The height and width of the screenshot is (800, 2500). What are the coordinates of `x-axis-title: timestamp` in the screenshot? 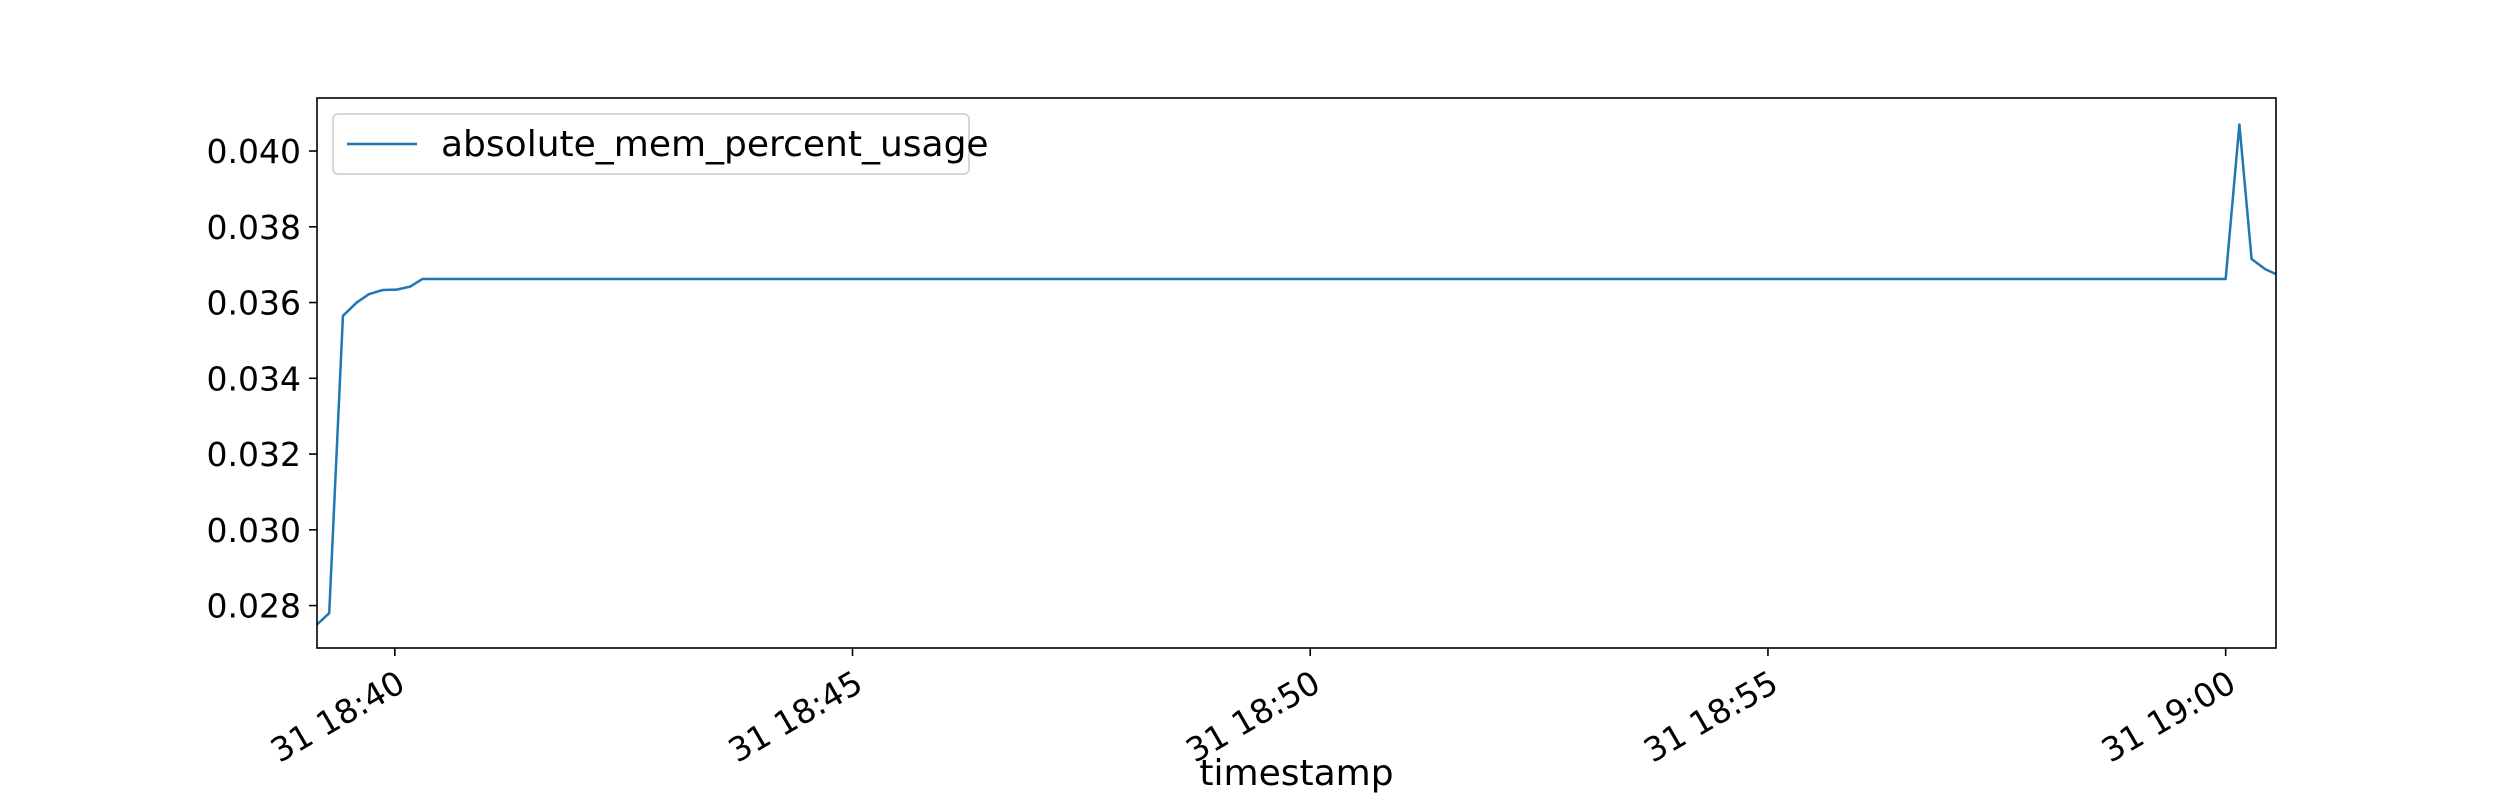 It's located at (1296, 773).